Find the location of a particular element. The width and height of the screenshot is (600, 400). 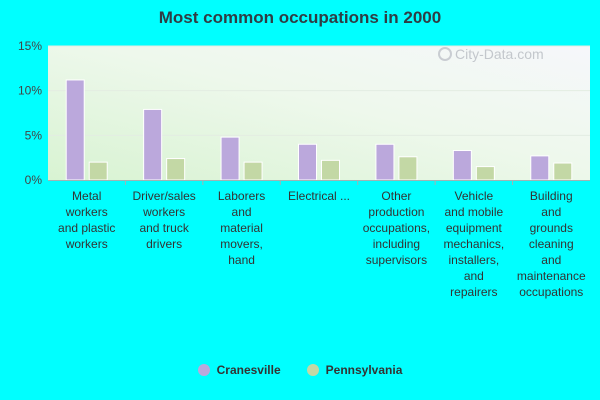

x-tick-label: Metal workers and plastic workers is located at coordinates (86, 220).